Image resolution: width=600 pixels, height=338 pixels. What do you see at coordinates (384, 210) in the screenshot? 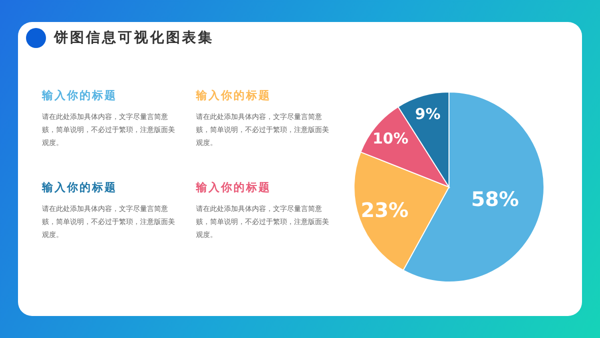
I see `data-label: 23%` at bounding box center [384, 210].